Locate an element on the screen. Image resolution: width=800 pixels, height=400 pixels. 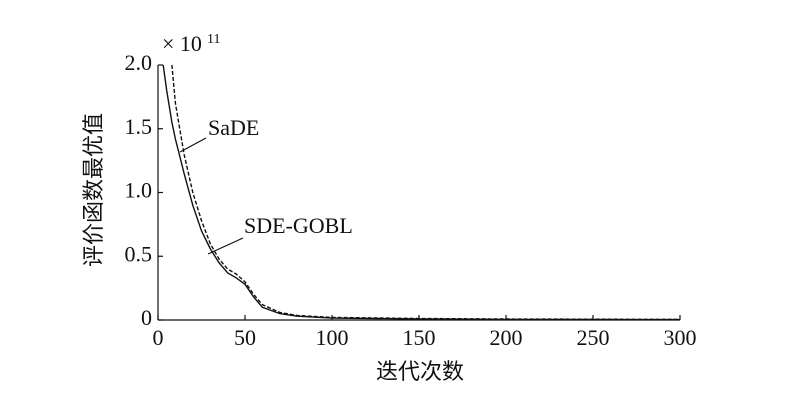
x-tick-label: 250 is located at coordinates (593, 337).